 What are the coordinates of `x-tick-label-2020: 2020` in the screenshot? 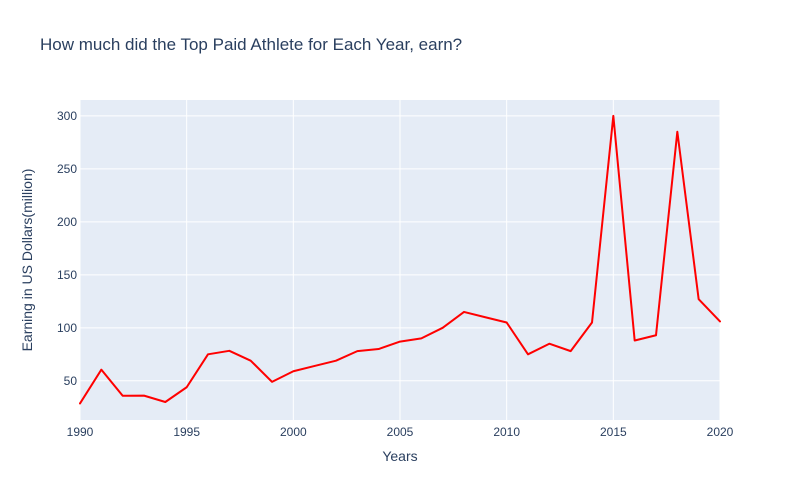 It's located at (720, 432).